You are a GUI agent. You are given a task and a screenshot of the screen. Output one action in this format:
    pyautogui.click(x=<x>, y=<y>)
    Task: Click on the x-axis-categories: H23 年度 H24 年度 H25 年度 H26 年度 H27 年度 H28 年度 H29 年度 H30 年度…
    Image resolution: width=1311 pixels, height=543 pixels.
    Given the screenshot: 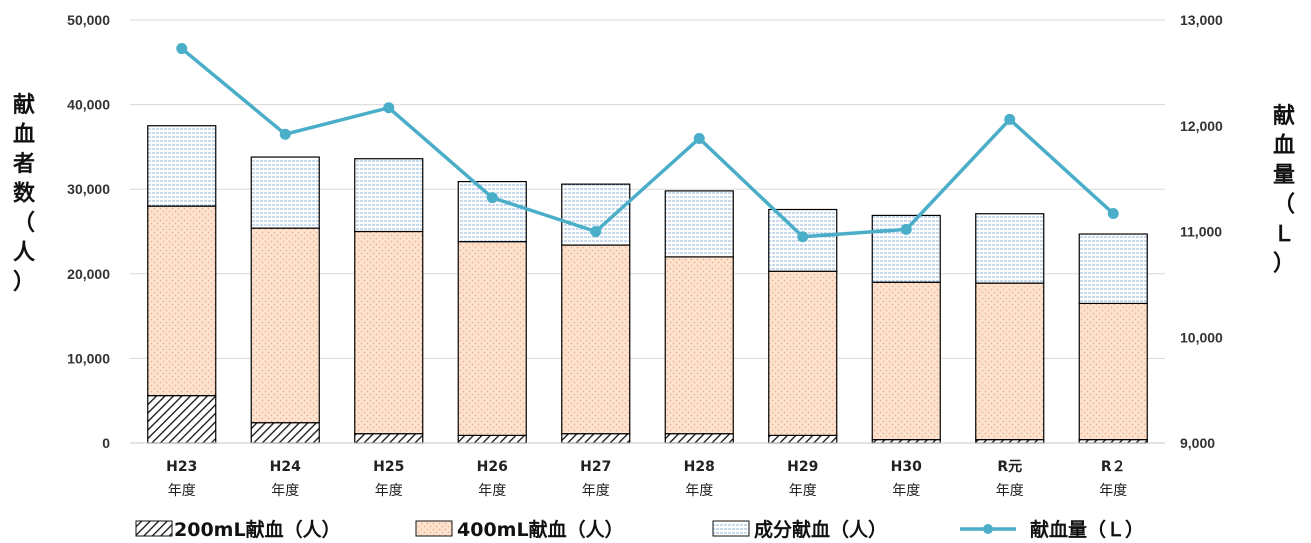 What is the action you would take?
    pyautogui.click(x=646, y=479)
    